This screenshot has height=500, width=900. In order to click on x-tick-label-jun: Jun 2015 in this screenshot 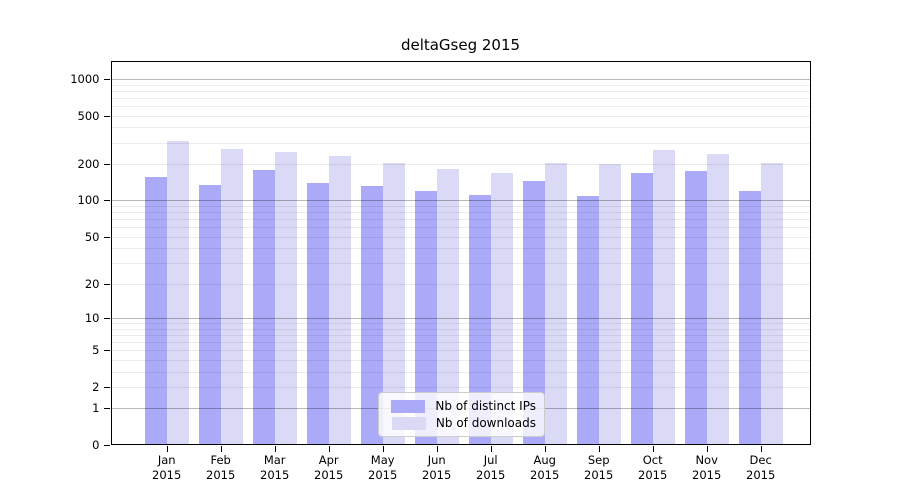, I will do `click(437, 468)`.